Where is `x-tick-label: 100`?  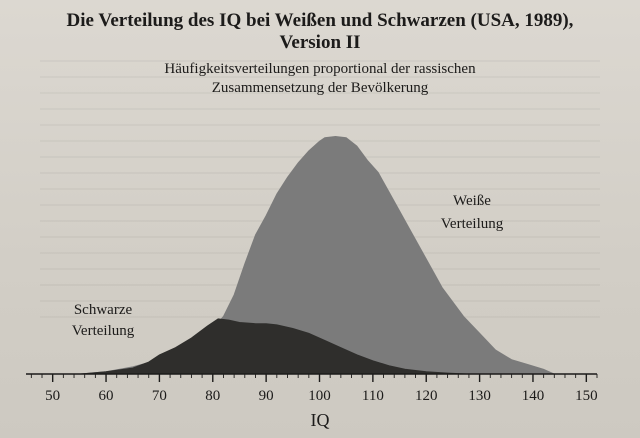
x-tick-label: 100 is located at coordinates (319, 396).